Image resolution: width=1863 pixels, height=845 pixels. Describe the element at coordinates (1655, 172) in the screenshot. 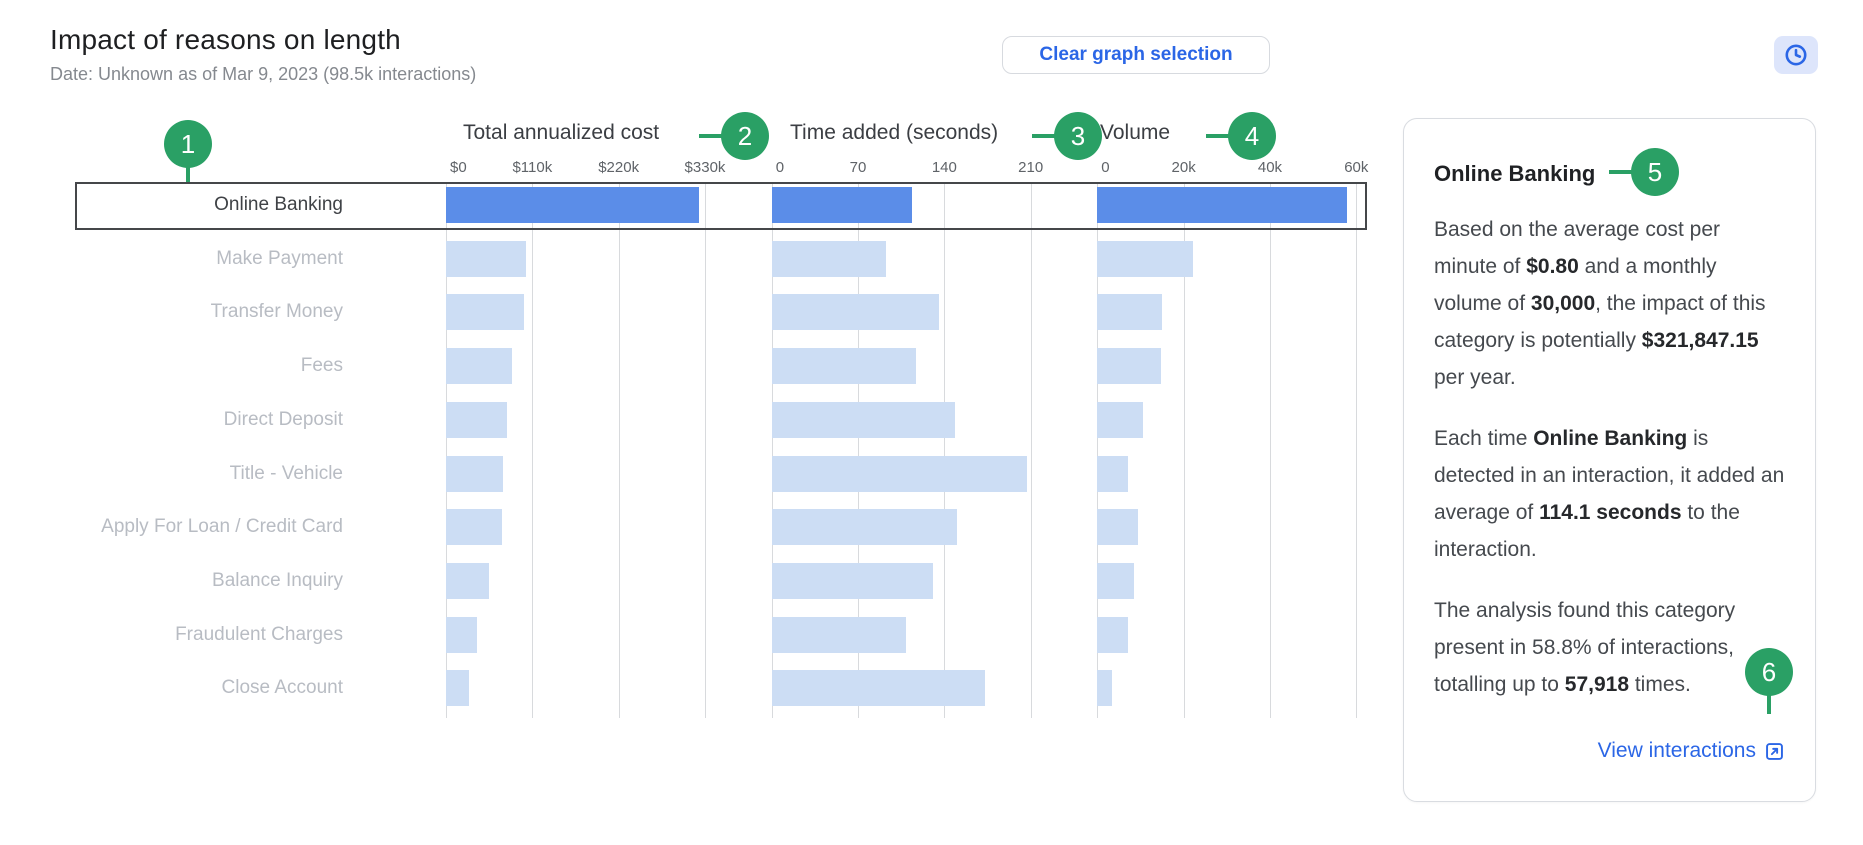

I see `annotation-badge-5: 5` at that location.